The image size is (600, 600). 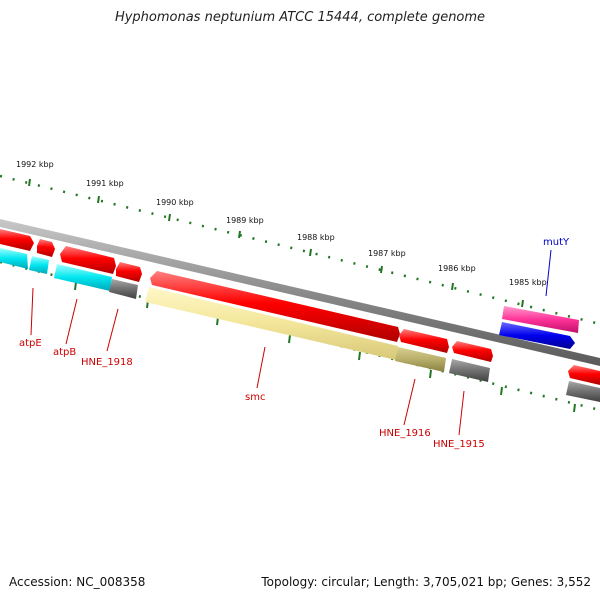 What do you see at coordinates (316, 237) in the screenshot?
I see `ruler-label: 1988 kbp` at bounding box center [316, 237].